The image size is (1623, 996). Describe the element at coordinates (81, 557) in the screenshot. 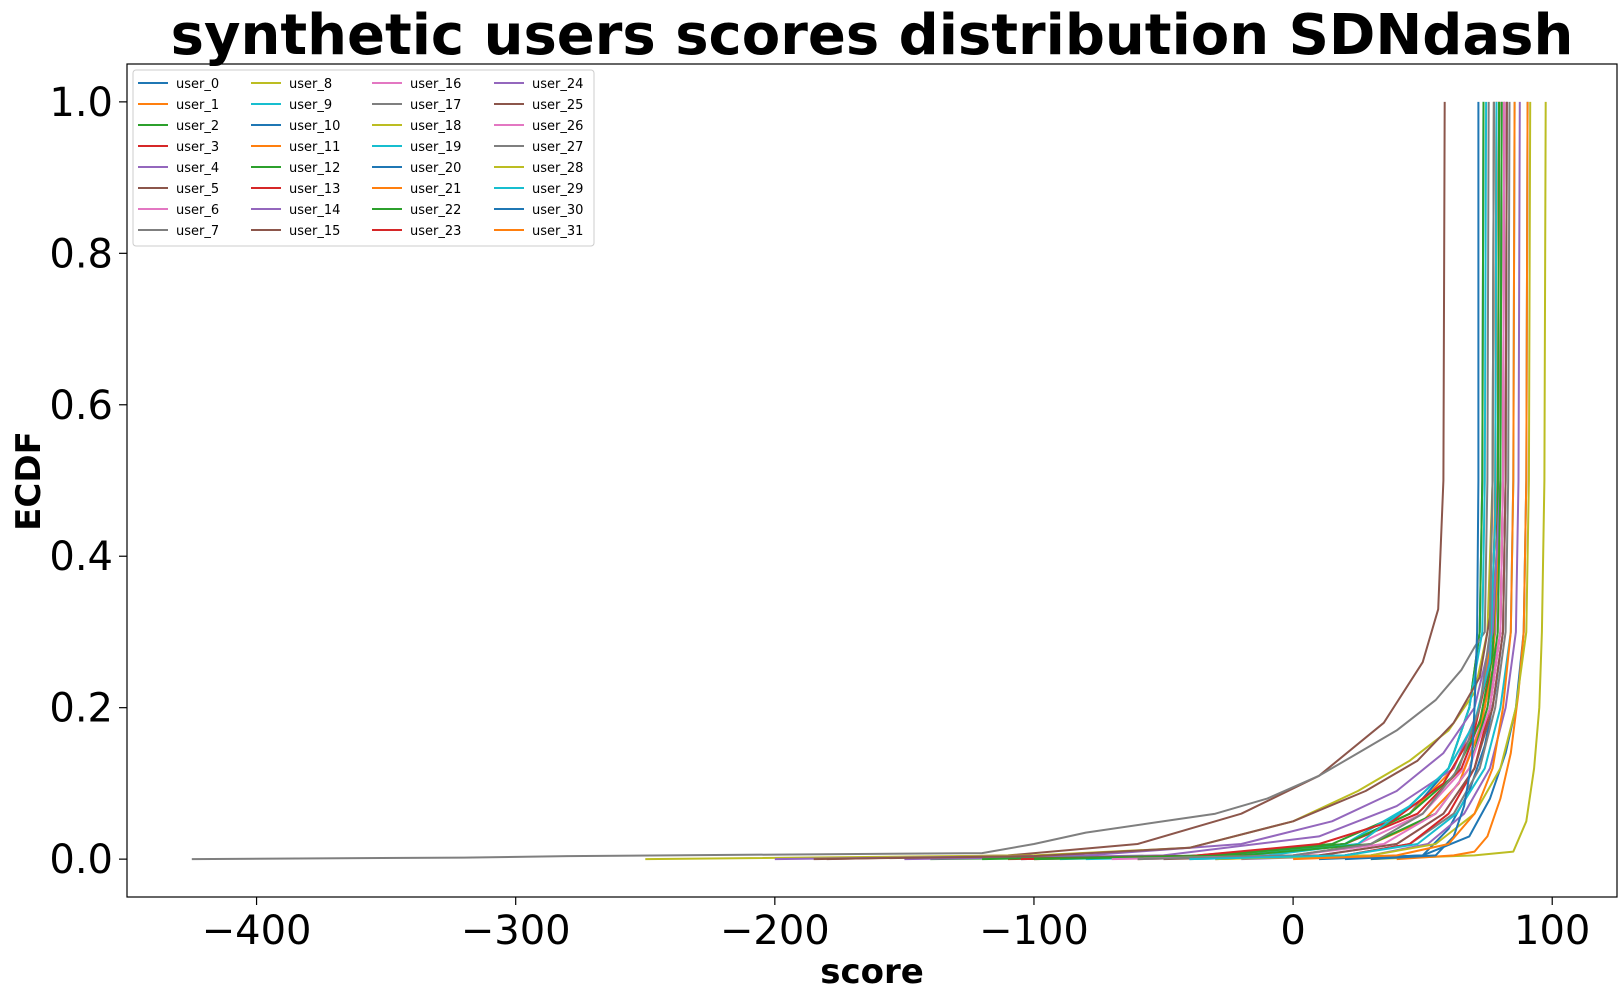

I see `y-tick-label: 0.4` at that location.